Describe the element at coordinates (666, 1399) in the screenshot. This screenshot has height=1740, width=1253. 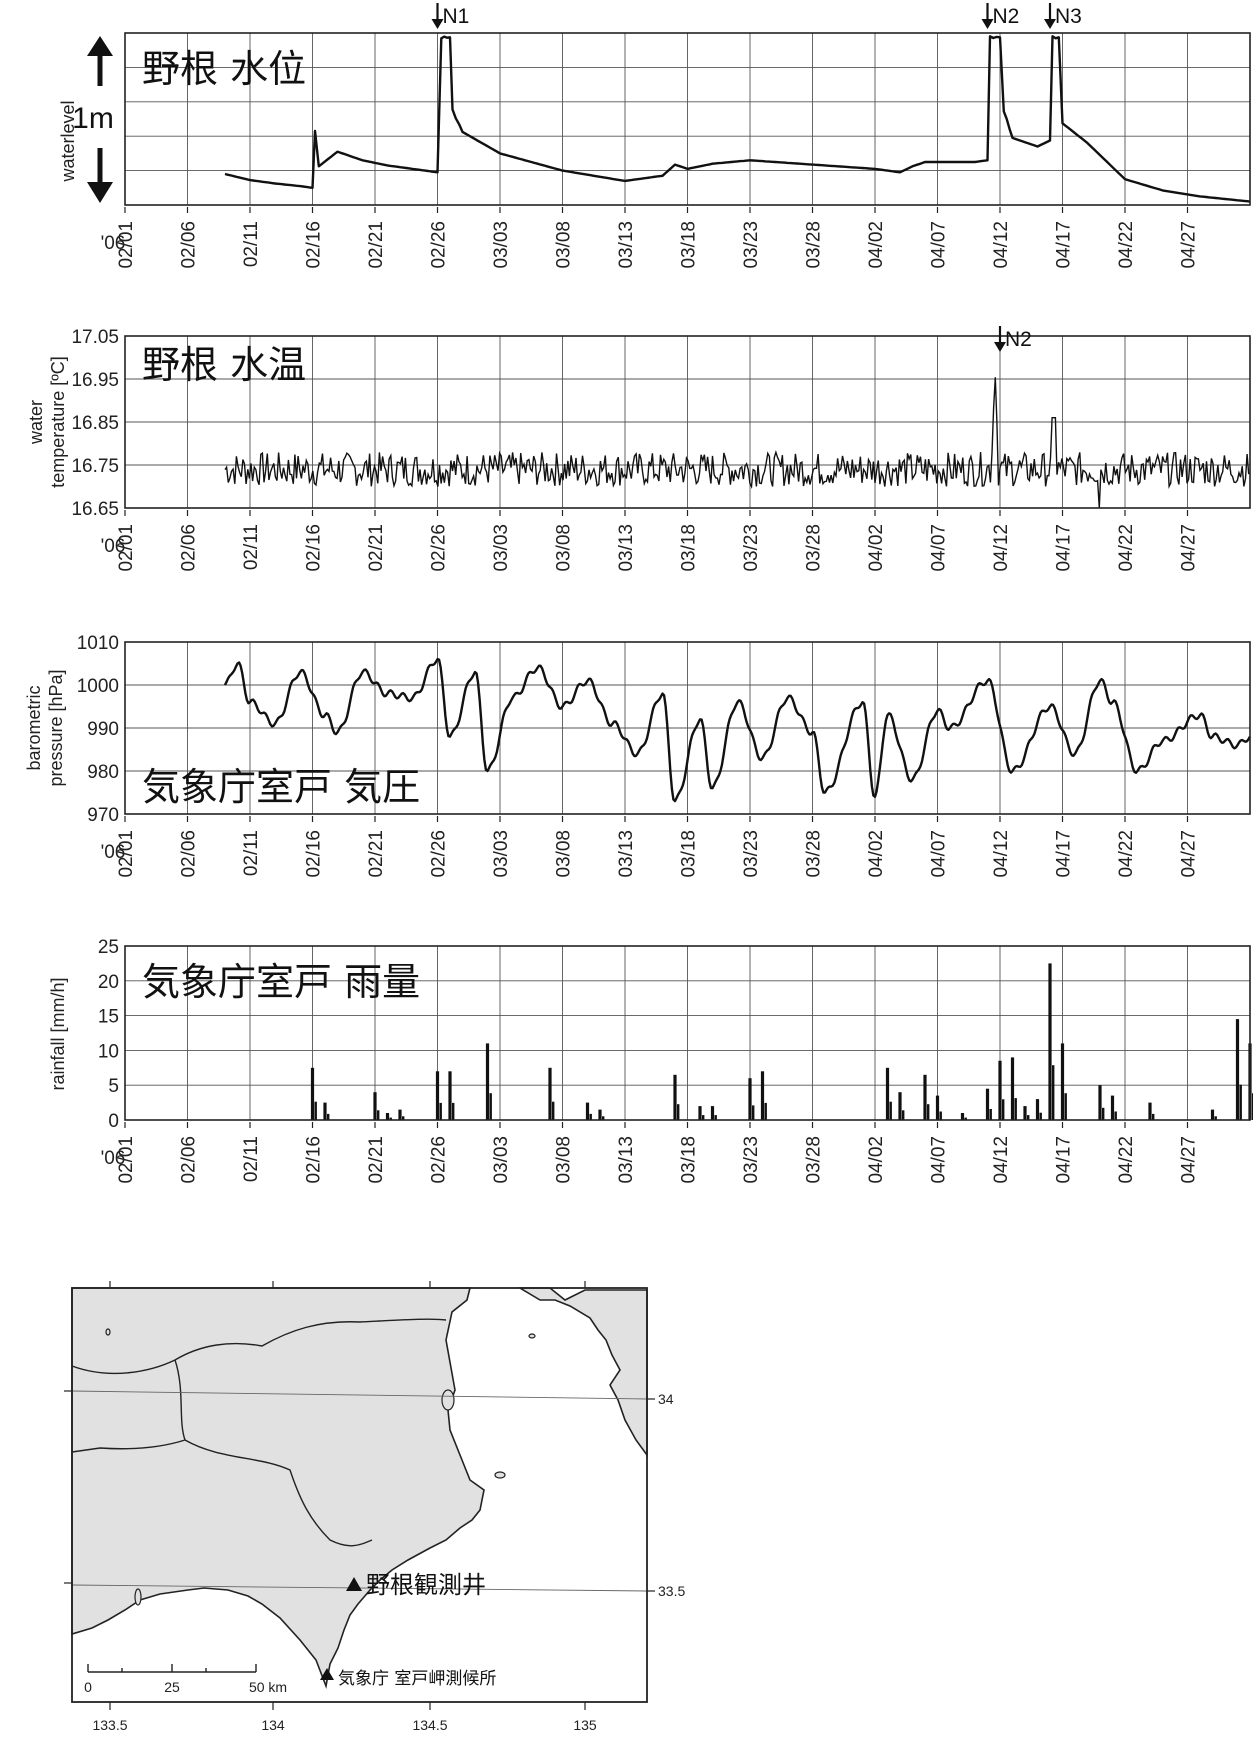
I see `lat-tick-label: 34` at that location.